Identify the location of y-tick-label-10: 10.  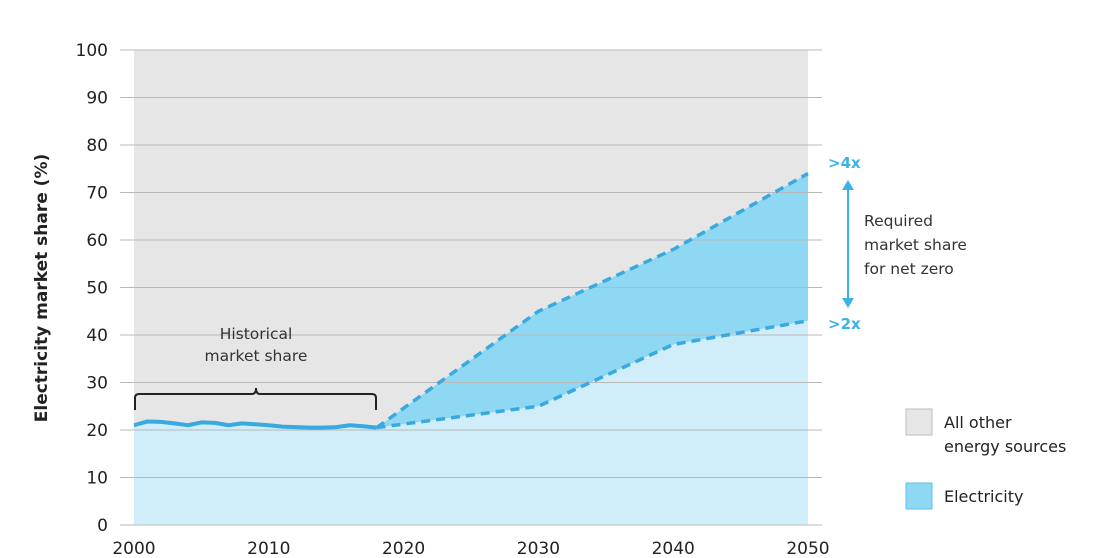
(97, 479).